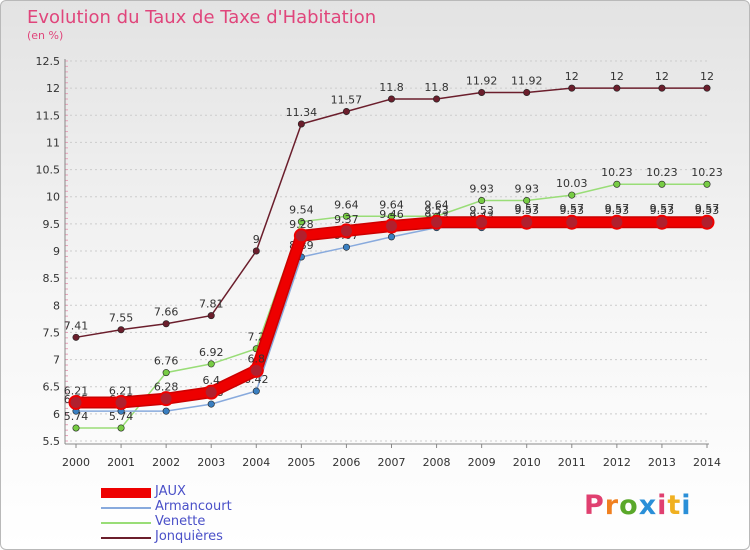  What do you see at coordinates (594, 505) in the screenshot?
I see `logo-letter: P` at bounding box center [594, 505].